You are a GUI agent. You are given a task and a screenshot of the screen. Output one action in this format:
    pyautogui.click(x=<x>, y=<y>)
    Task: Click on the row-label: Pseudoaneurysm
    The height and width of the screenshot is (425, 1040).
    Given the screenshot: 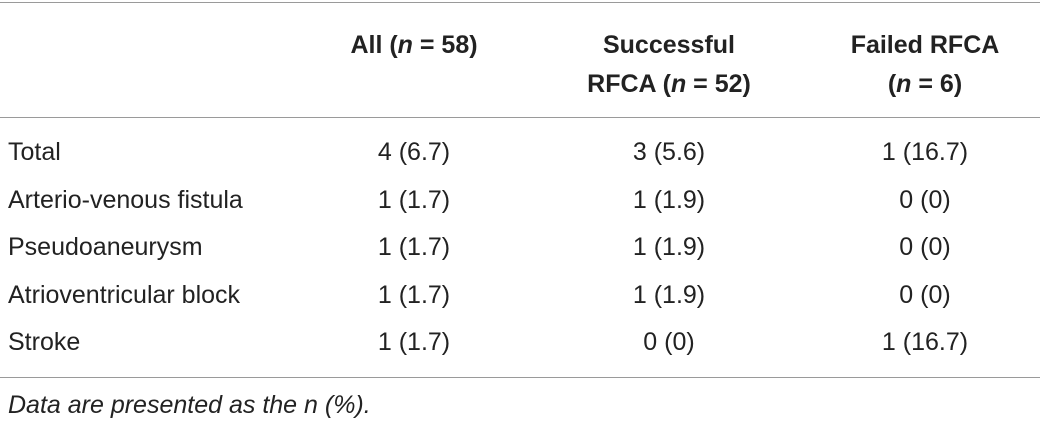 What is the action you would take?
    pyautogui.click(x=105, y=247)
    